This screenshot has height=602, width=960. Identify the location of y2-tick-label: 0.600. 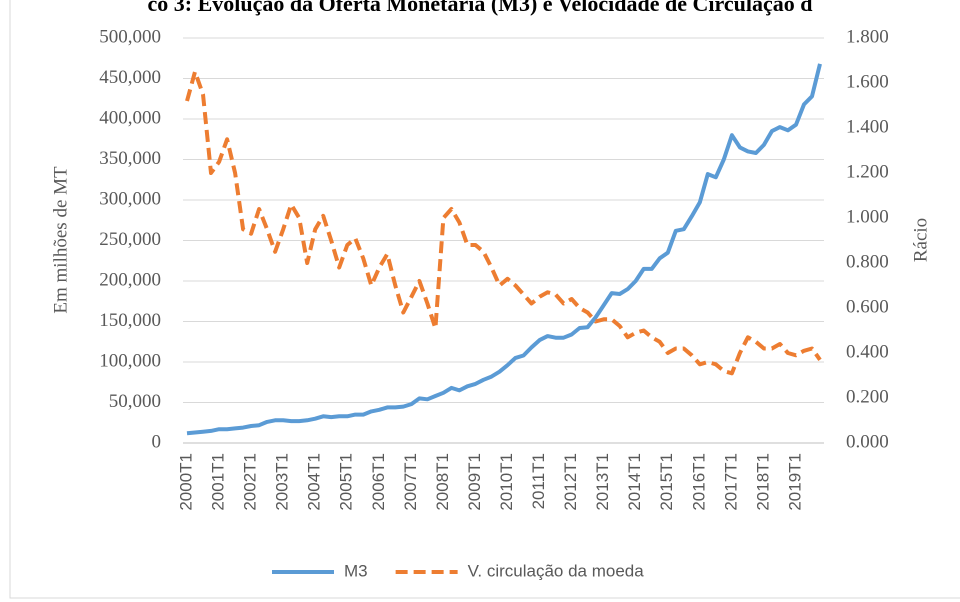
(867, 306).